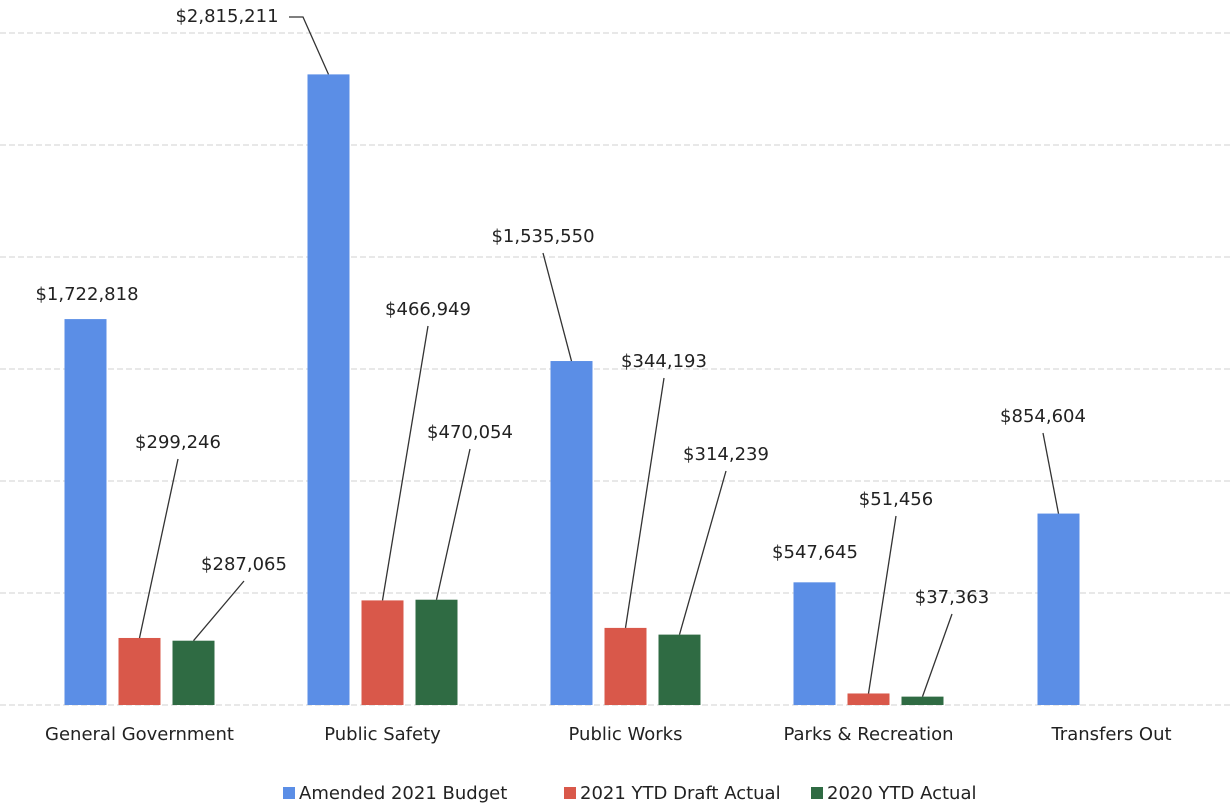  Describe the element at coordinates (952, 597) in the screenshot. I see `data-label: $37,363` at that location.